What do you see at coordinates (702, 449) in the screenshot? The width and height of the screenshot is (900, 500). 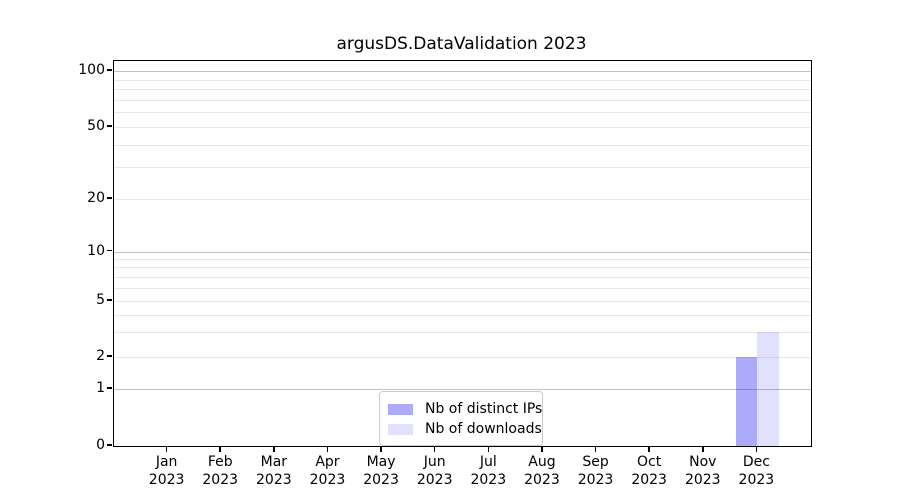 I see `x-tick-mark-nov` at bounding box center [702, 449].